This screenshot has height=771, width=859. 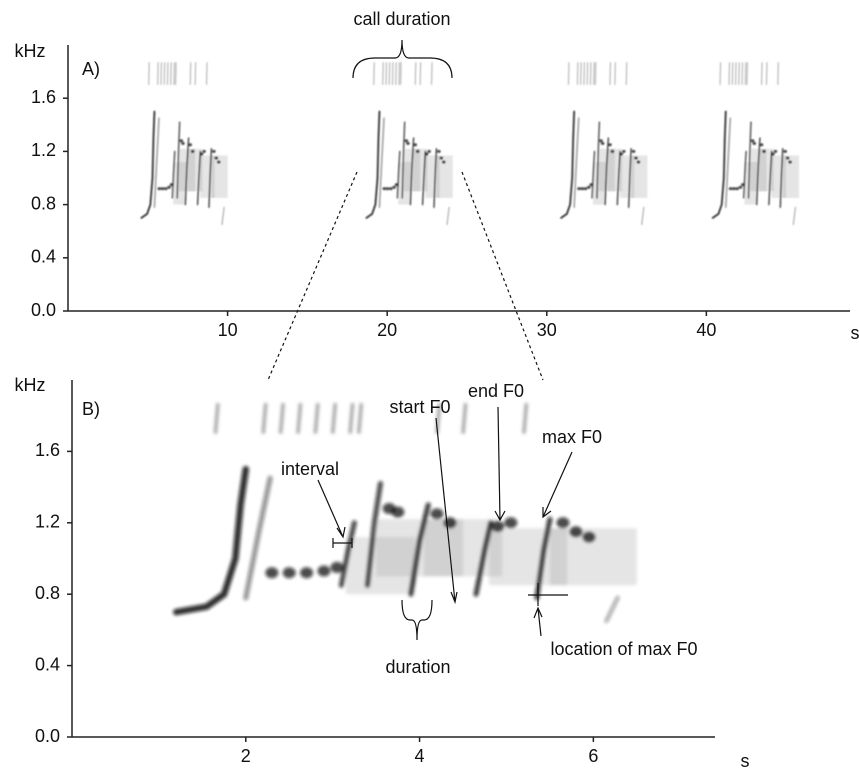 What do you see at coordinates (706, 330) in the screenshot?
I see `x-tick-label: 40` at bounding box center [706, 330].